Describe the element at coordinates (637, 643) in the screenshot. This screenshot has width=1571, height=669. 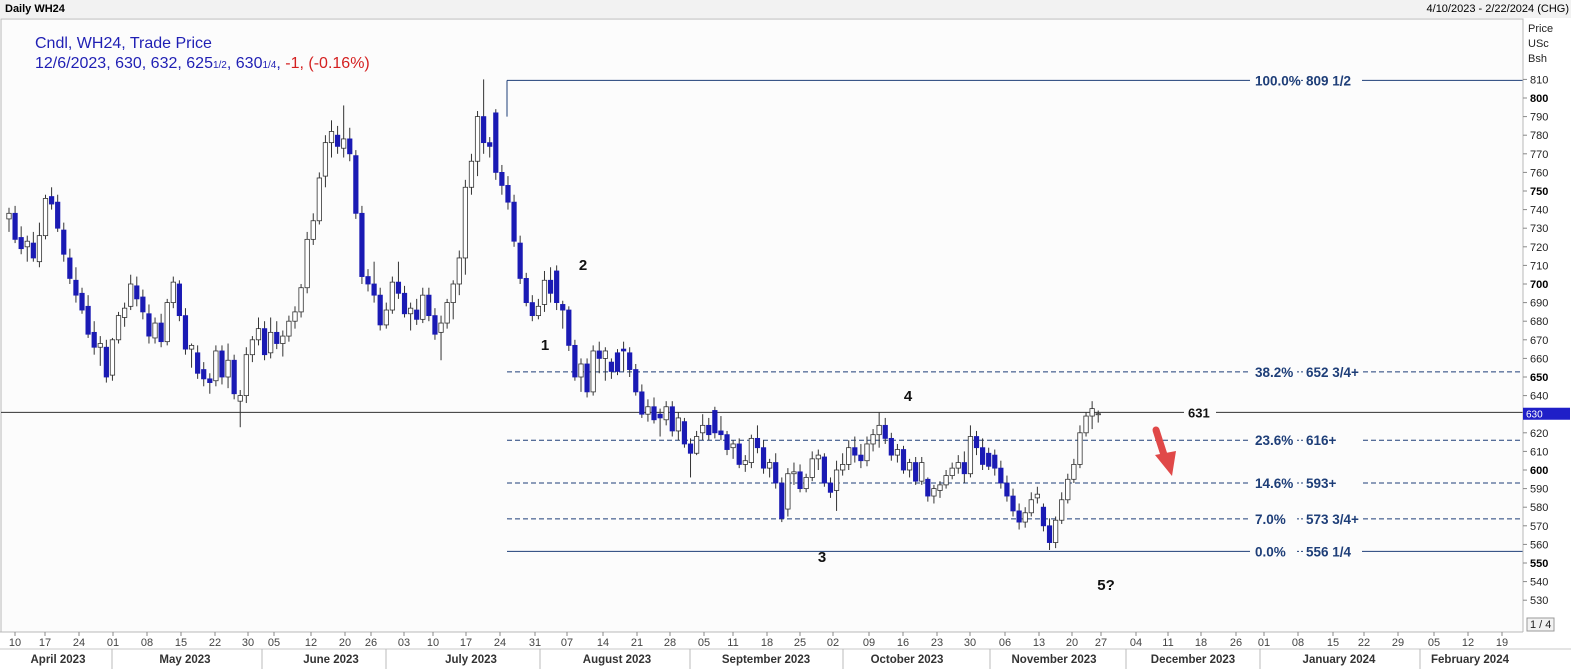
I see `x-day-label: 21` at that location.